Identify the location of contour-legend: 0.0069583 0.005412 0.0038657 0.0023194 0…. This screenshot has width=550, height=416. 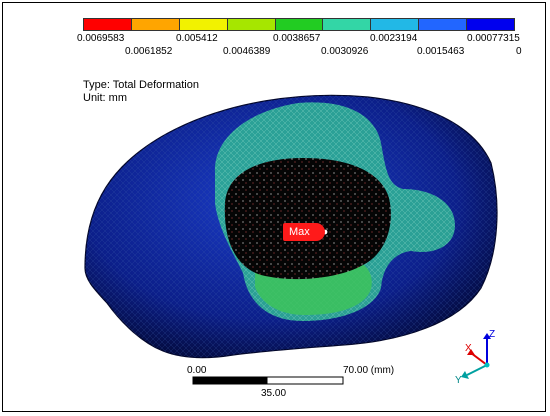
(299, 37).